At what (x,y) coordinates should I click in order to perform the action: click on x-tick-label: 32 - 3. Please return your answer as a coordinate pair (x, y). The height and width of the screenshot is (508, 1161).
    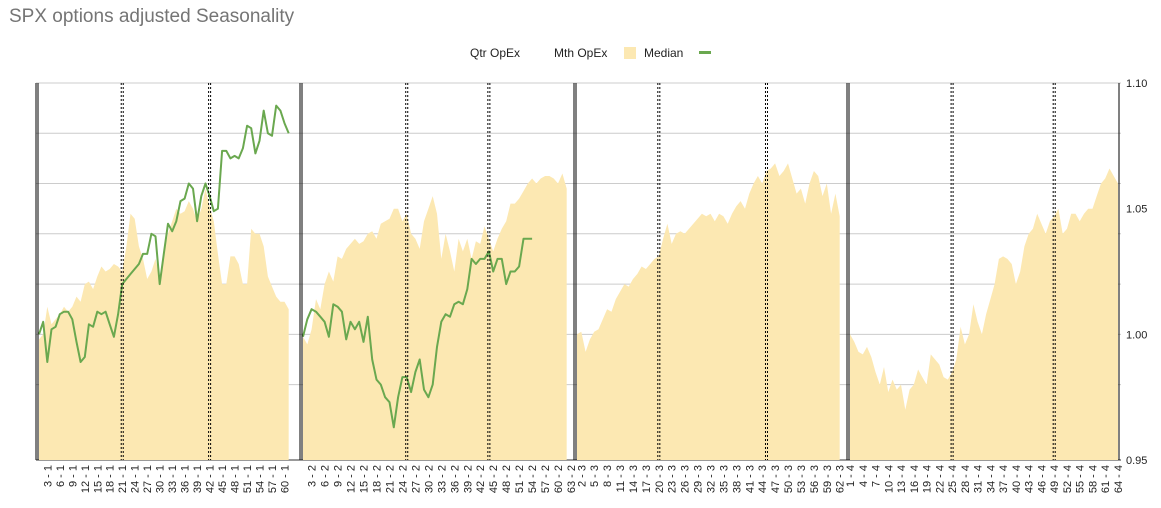
    Looking at the image, I should click on (712, 479).